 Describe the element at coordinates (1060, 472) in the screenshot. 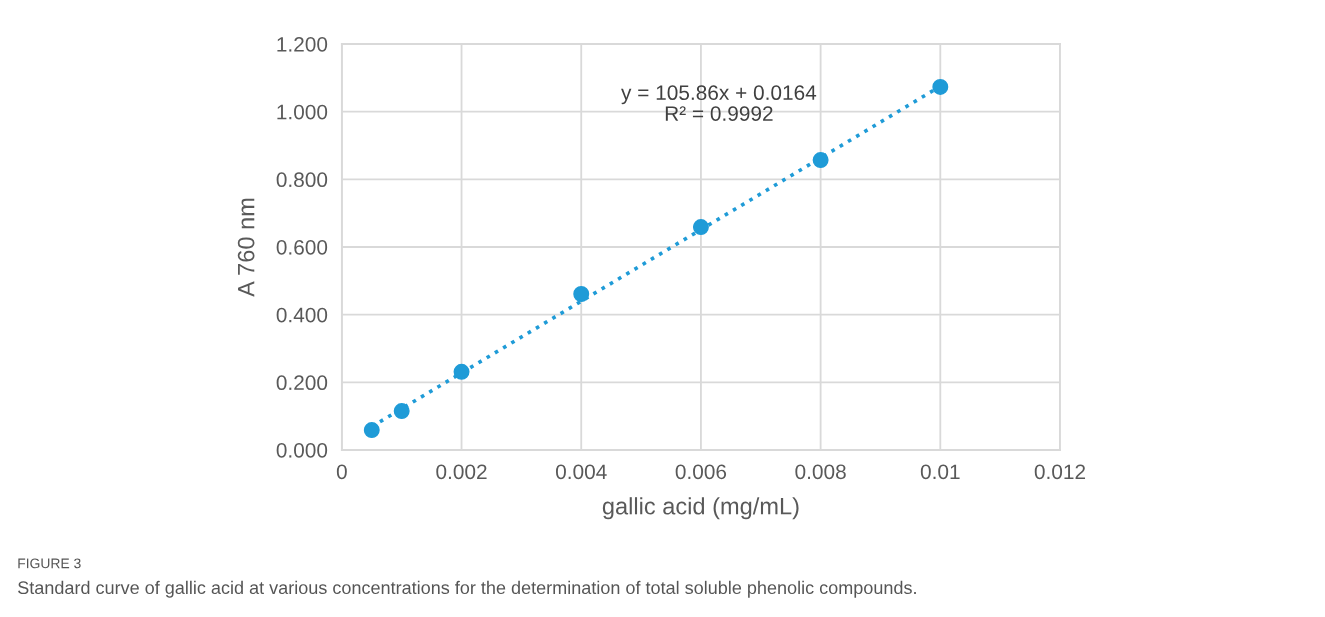

I see `x-tick-label: 0.012` at that location.